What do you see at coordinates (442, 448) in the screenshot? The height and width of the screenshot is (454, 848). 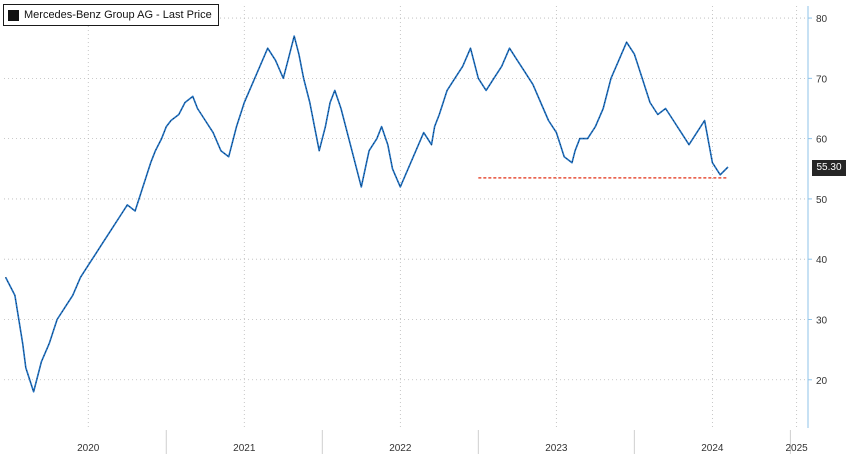 I see `x-axis-labels: 2020 2021 2022 2023 2024 2025` at bounding box center [442, 448].